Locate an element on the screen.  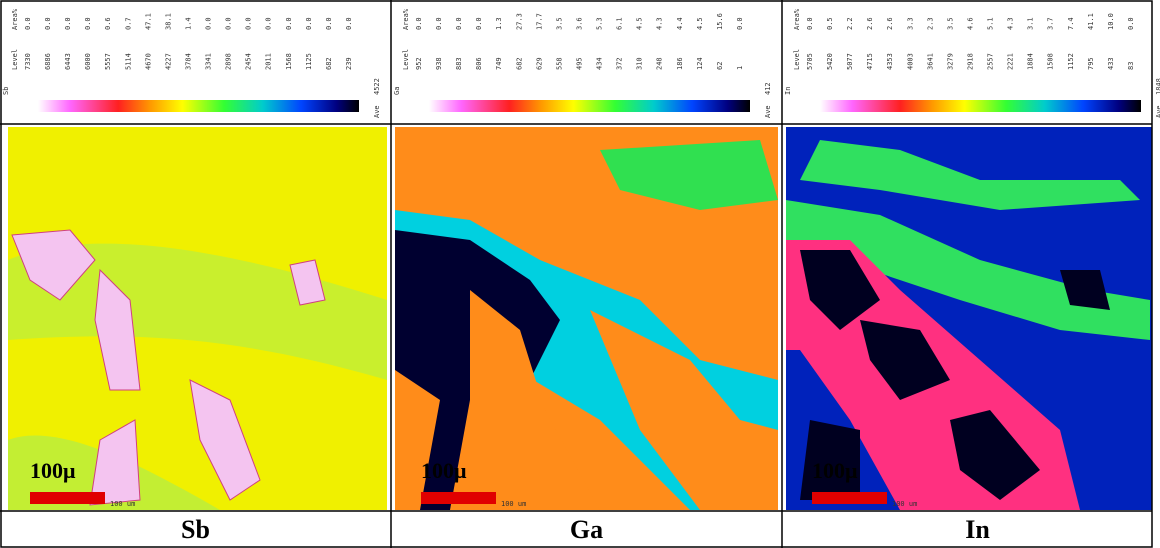
scale-bar is located at coordinates (67, 498).